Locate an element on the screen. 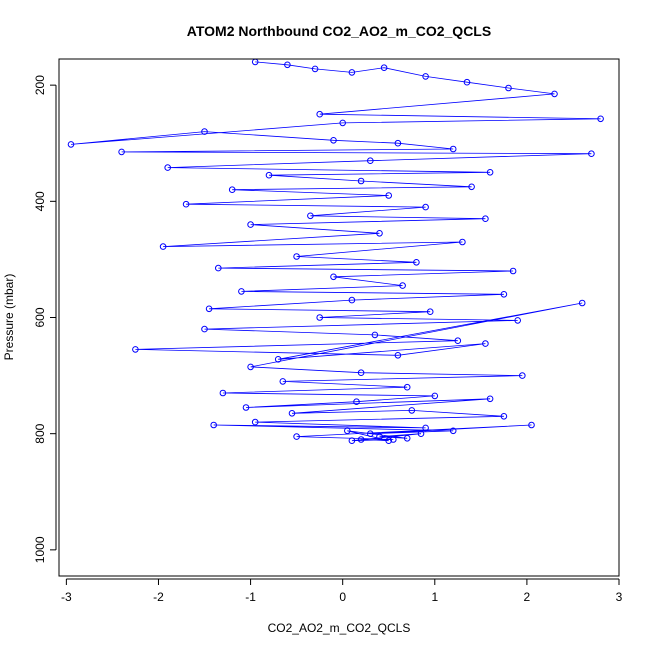  y-tick-label: 800 is located at coordinates (40, 433).